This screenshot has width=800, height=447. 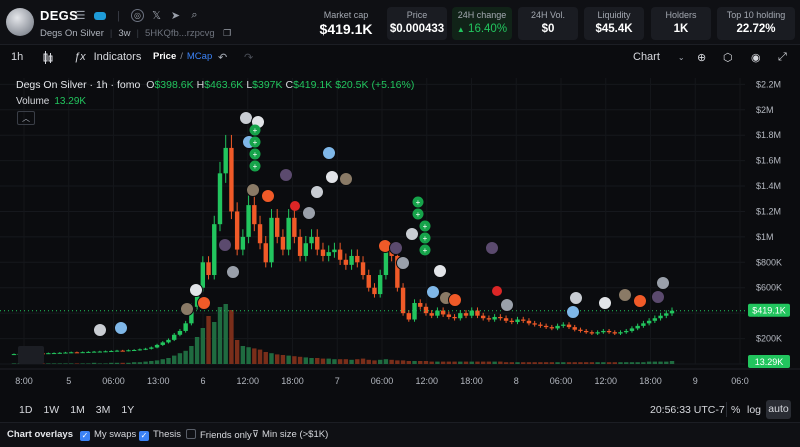 What do you see at coordinates (418, 202) in the screenshot?
I see `buy-marker-icon` at bounding box center [418, 202].